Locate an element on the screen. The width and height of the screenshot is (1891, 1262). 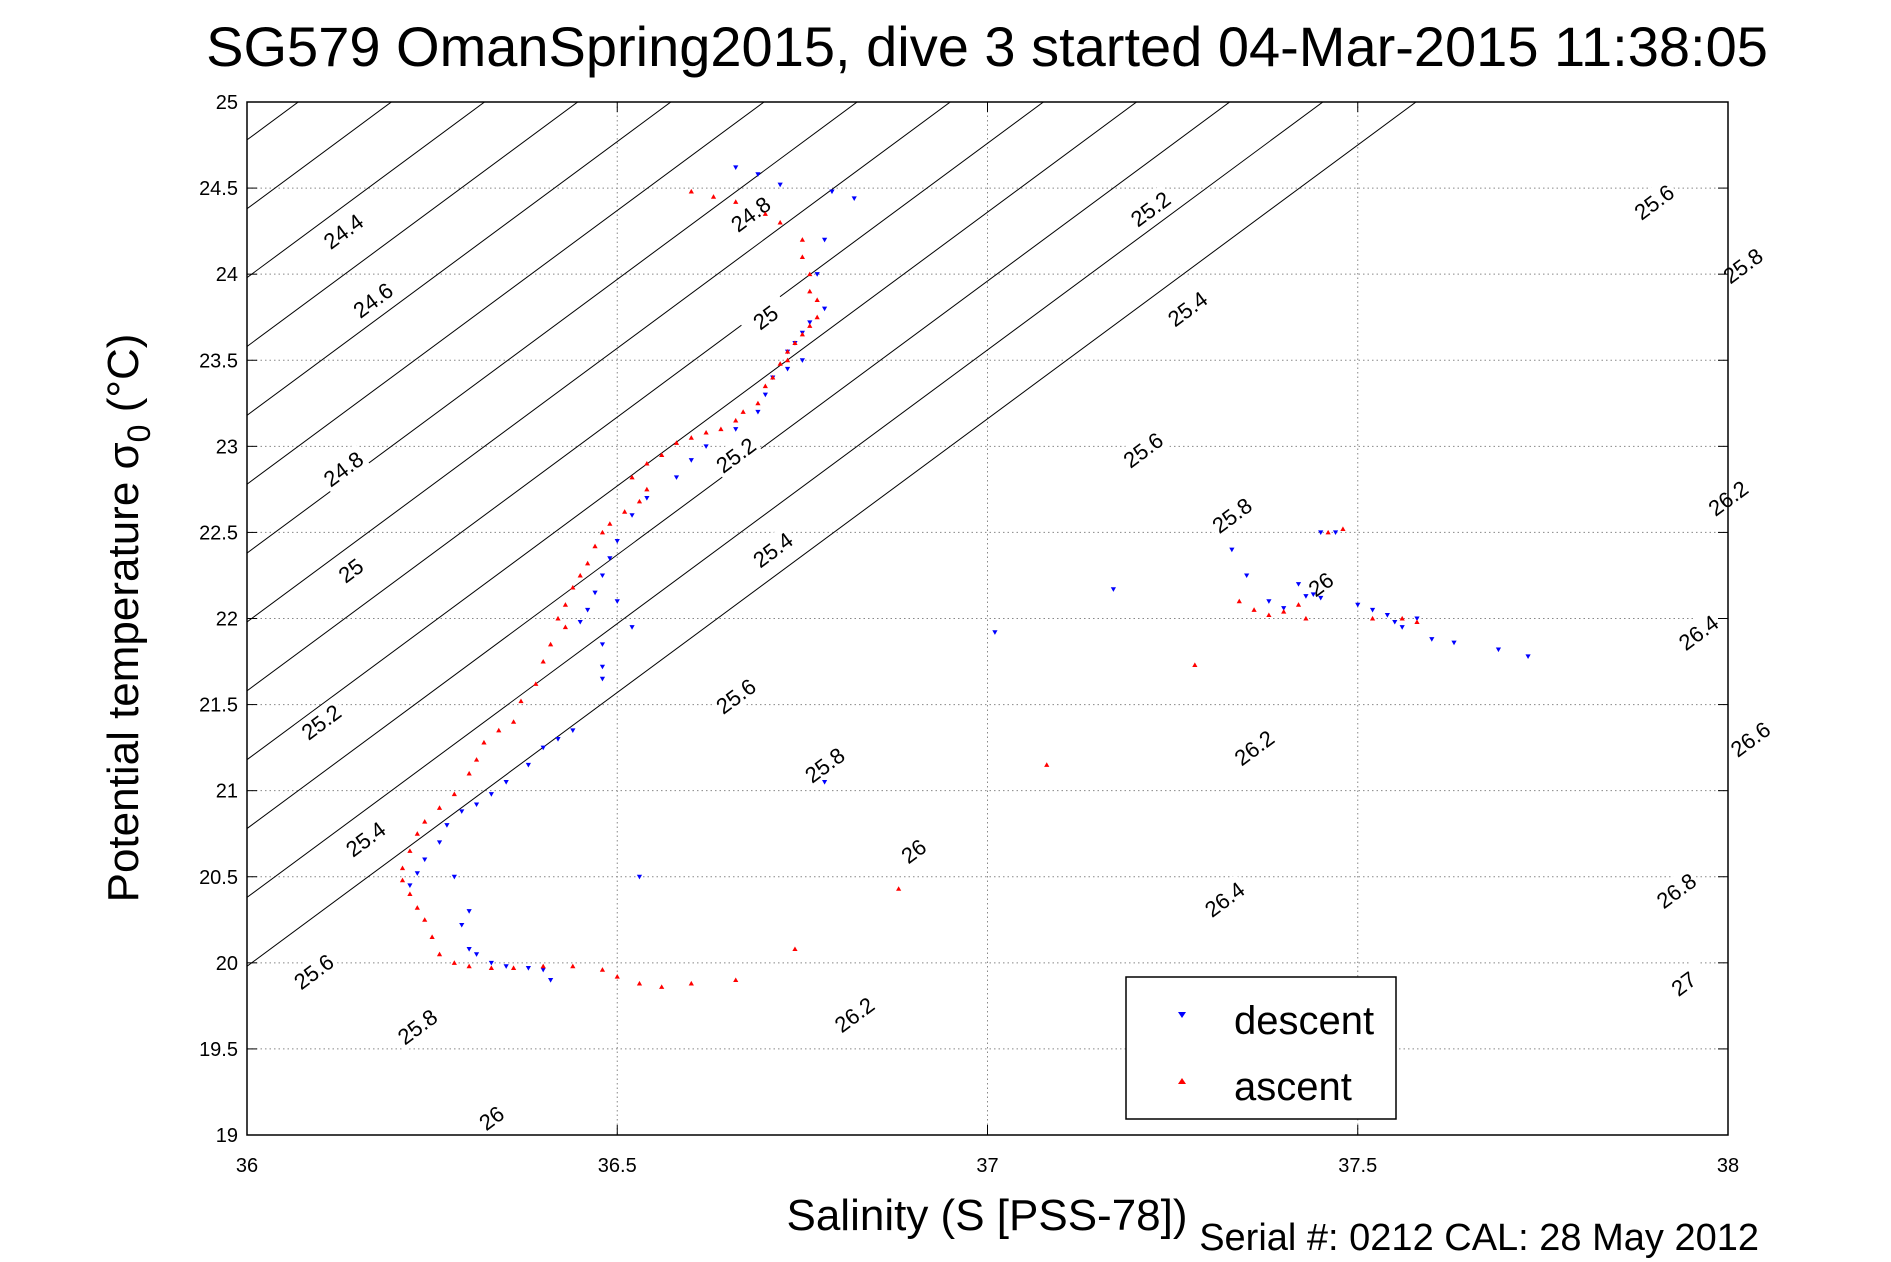
legend-ascent-label: ascent is located at coordinates (1293, 1087).